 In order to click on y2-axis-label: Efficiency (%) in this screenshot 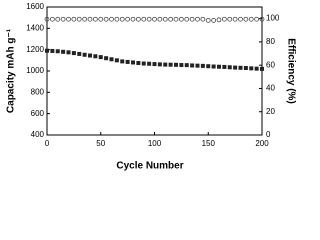, I will do `click(290, 71)`.